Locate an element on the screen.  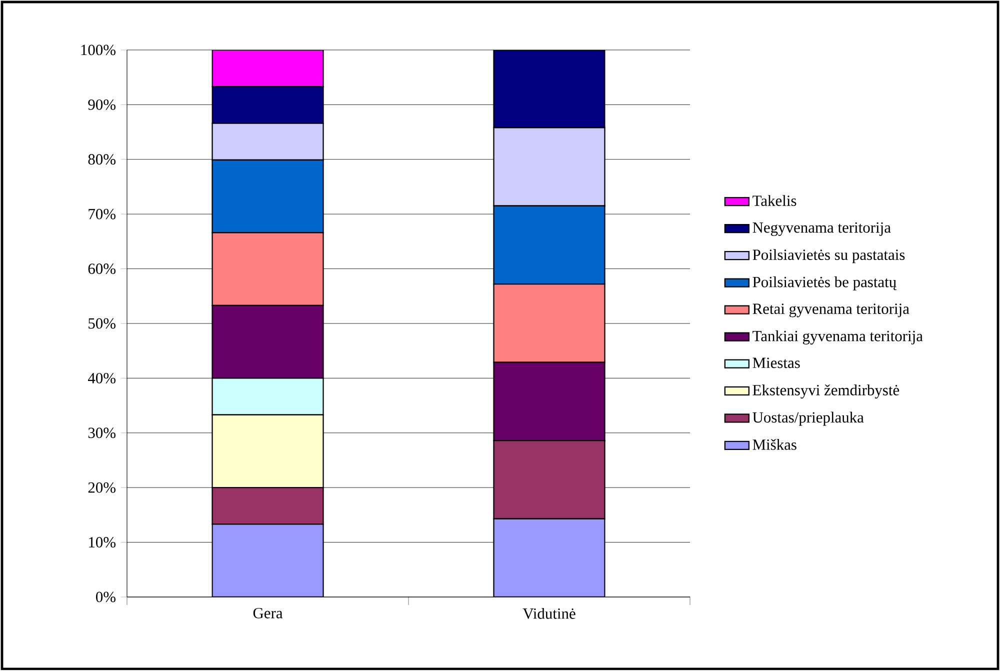
y-tick-label: 50% is located at coordinates (102, 323).